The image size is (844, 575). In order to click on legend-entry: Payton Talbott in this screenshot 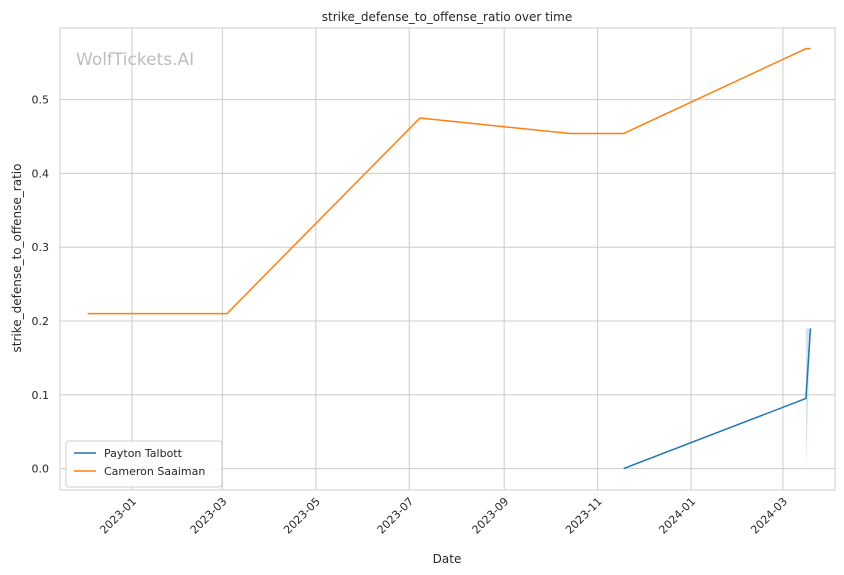, I will do `click(143, 453)`.